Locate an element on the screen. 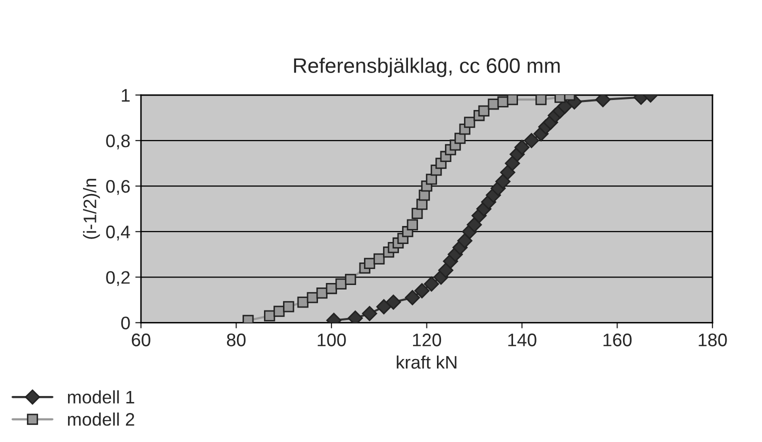 This screenshot has height=442, width=762. y-axis-title: (i-1/2)/n is located at coordinates (91, 208).